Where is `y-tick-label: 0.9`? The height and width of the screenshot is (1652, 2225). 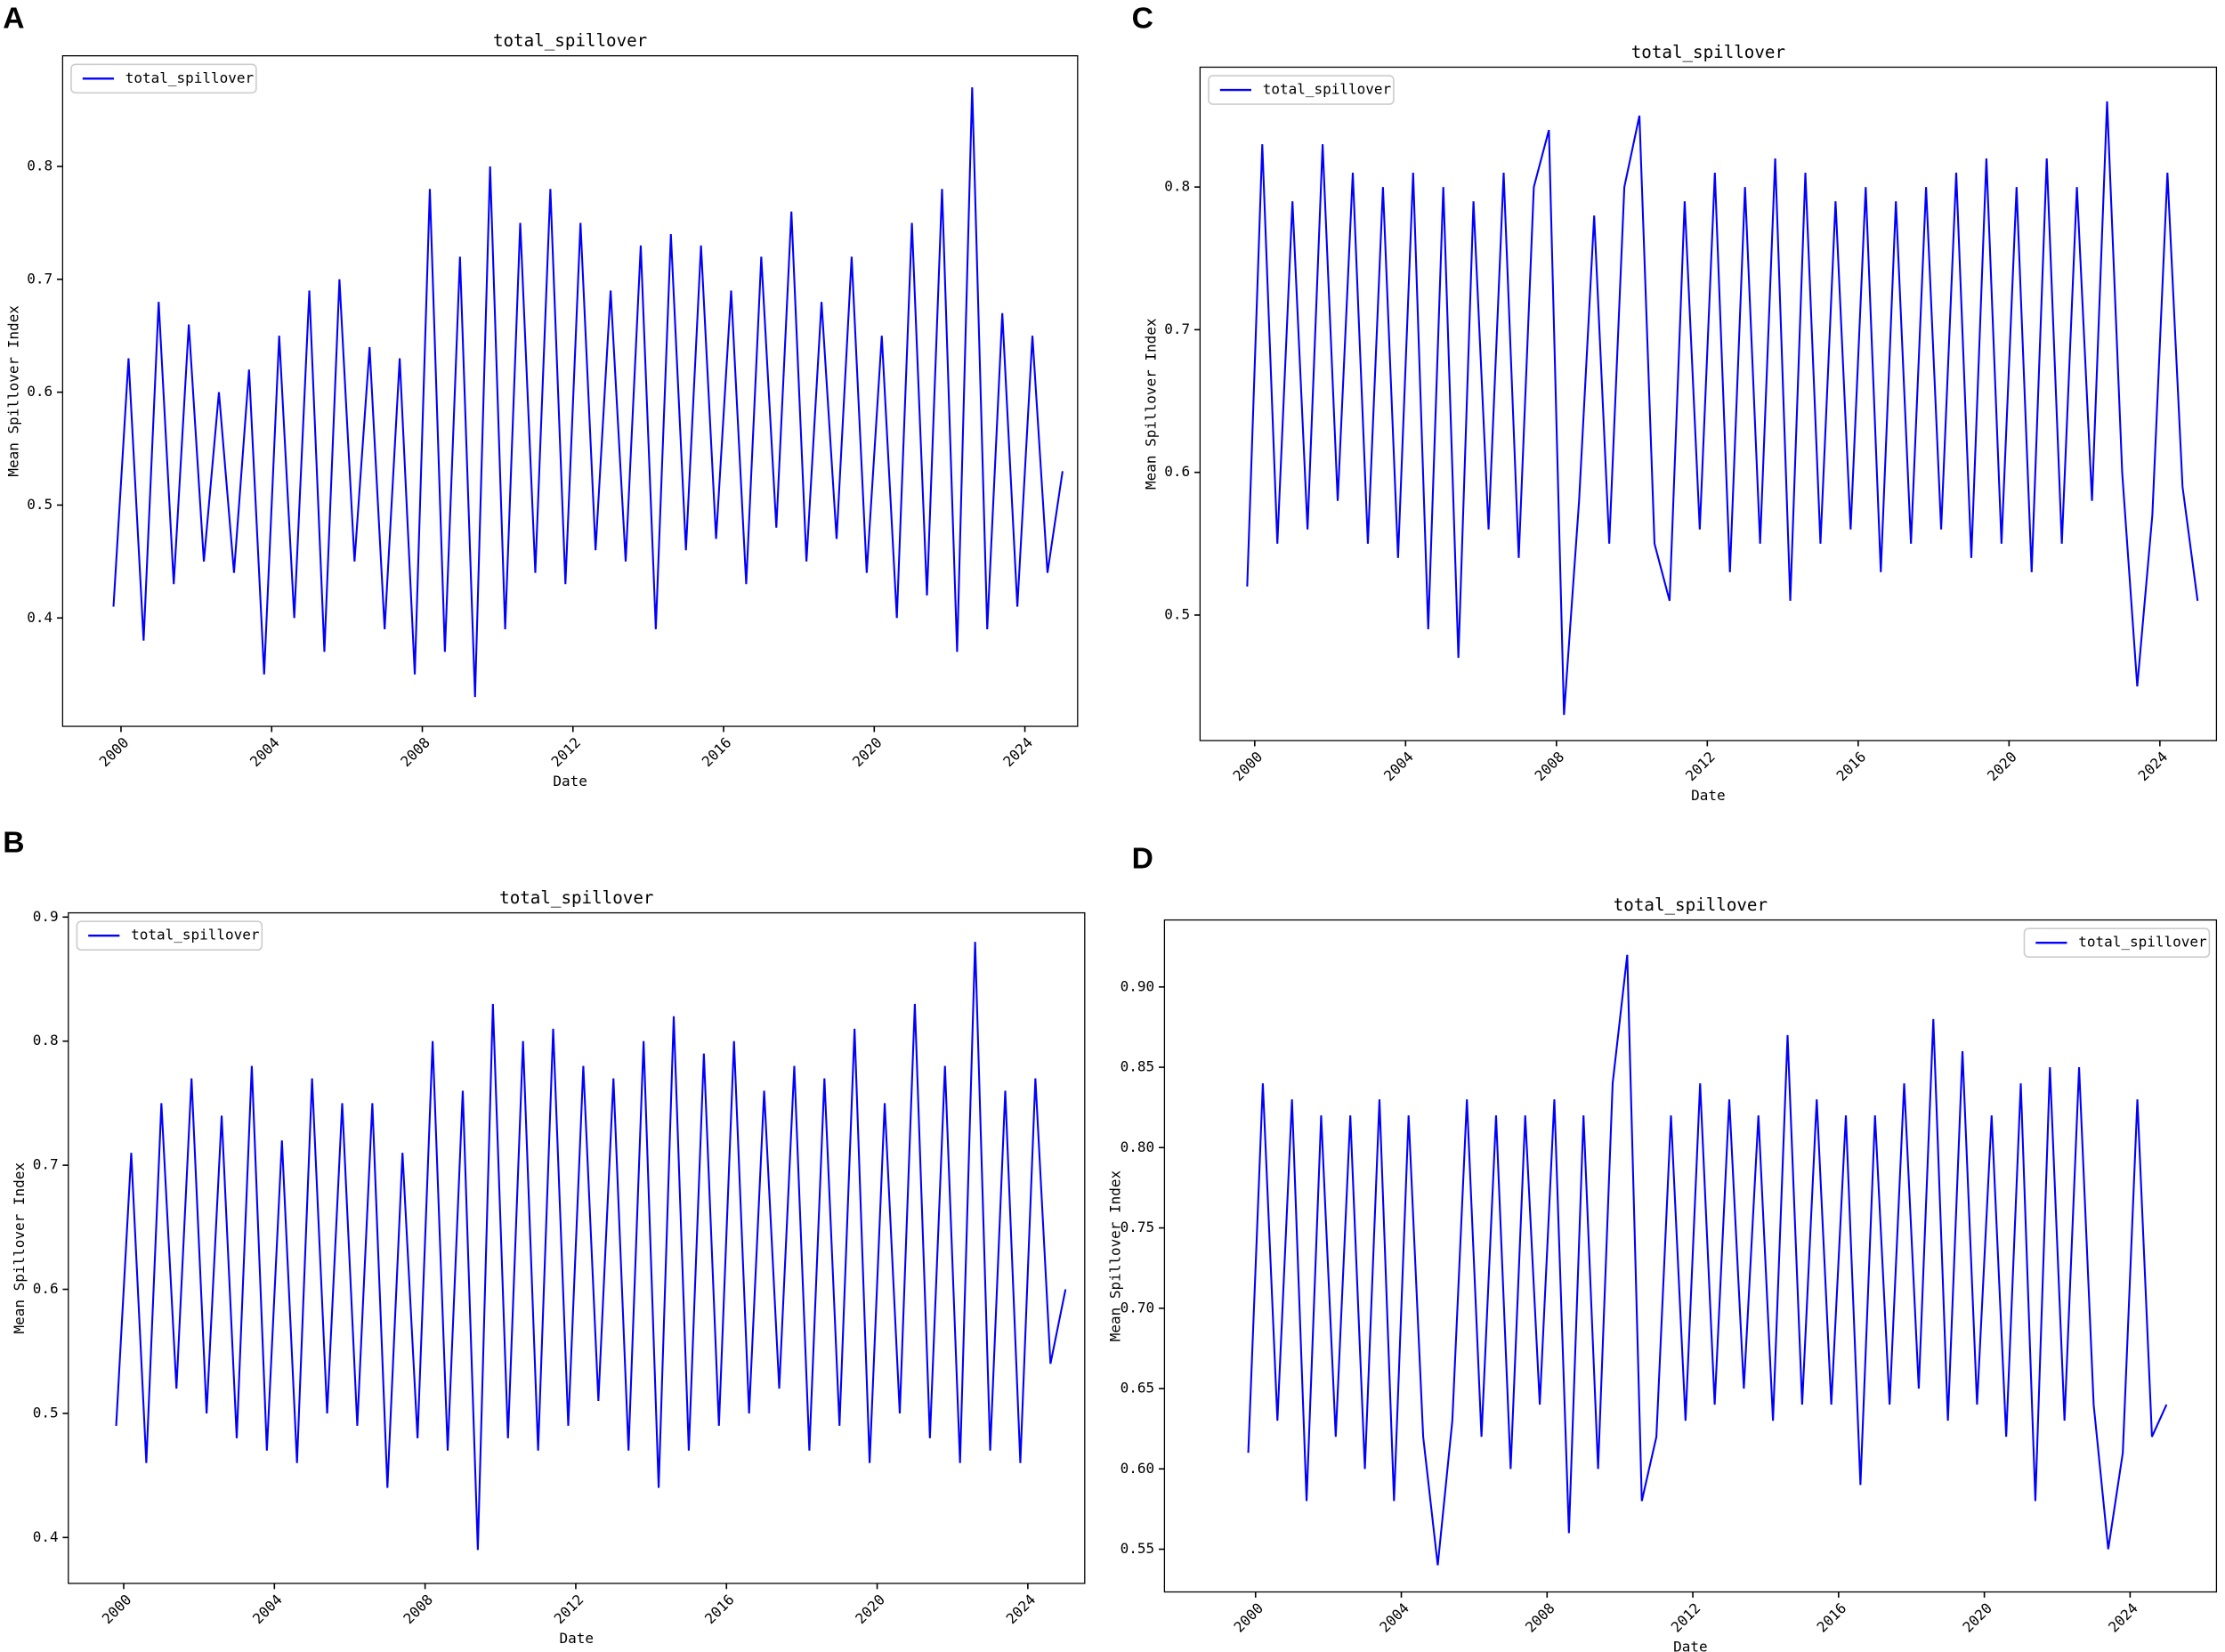
y-tick-label: 0.9 is located at coordinates (46, 916).